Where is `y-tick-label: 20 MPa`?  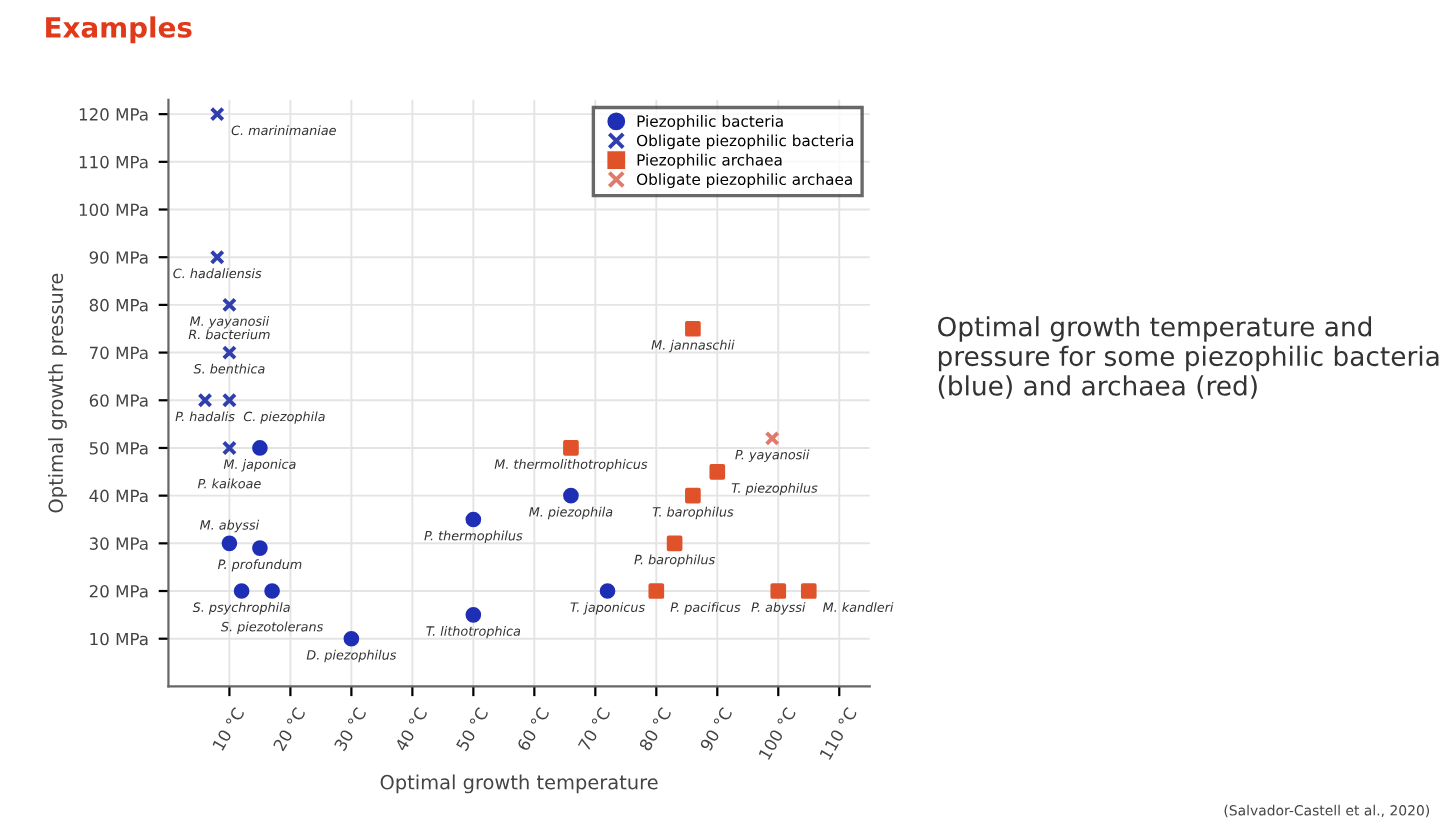
y-tick-label: 20 MPa is located at coordinates (118, 591).